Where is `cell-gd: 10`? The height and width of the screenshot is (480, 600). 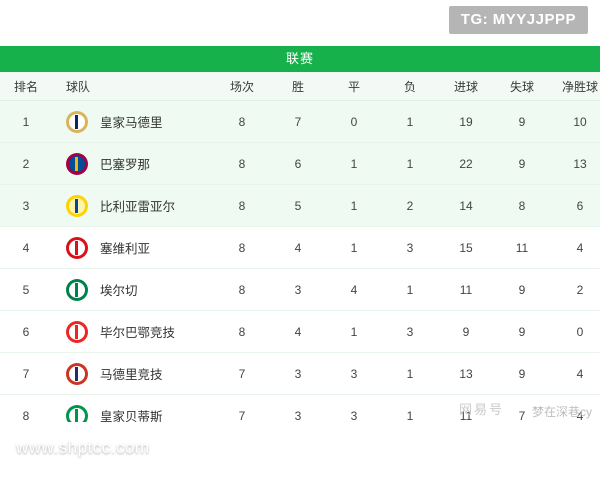
cell-gd: 10 is located at coordinates (580, 121).